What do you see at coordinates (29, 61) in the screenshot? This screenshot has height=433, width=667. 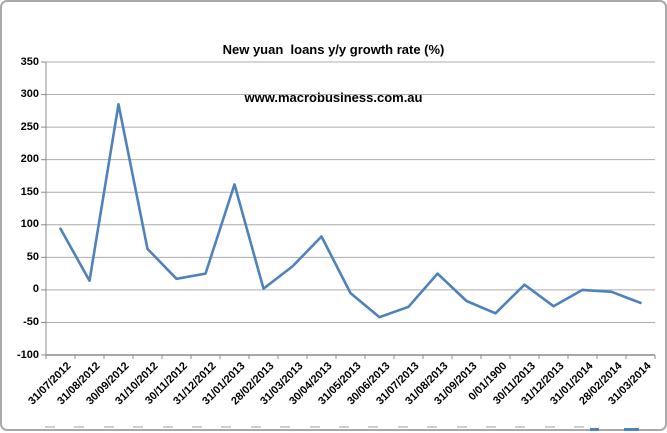 I see `y-tick-label: 350` at bounding box center [29, 61].